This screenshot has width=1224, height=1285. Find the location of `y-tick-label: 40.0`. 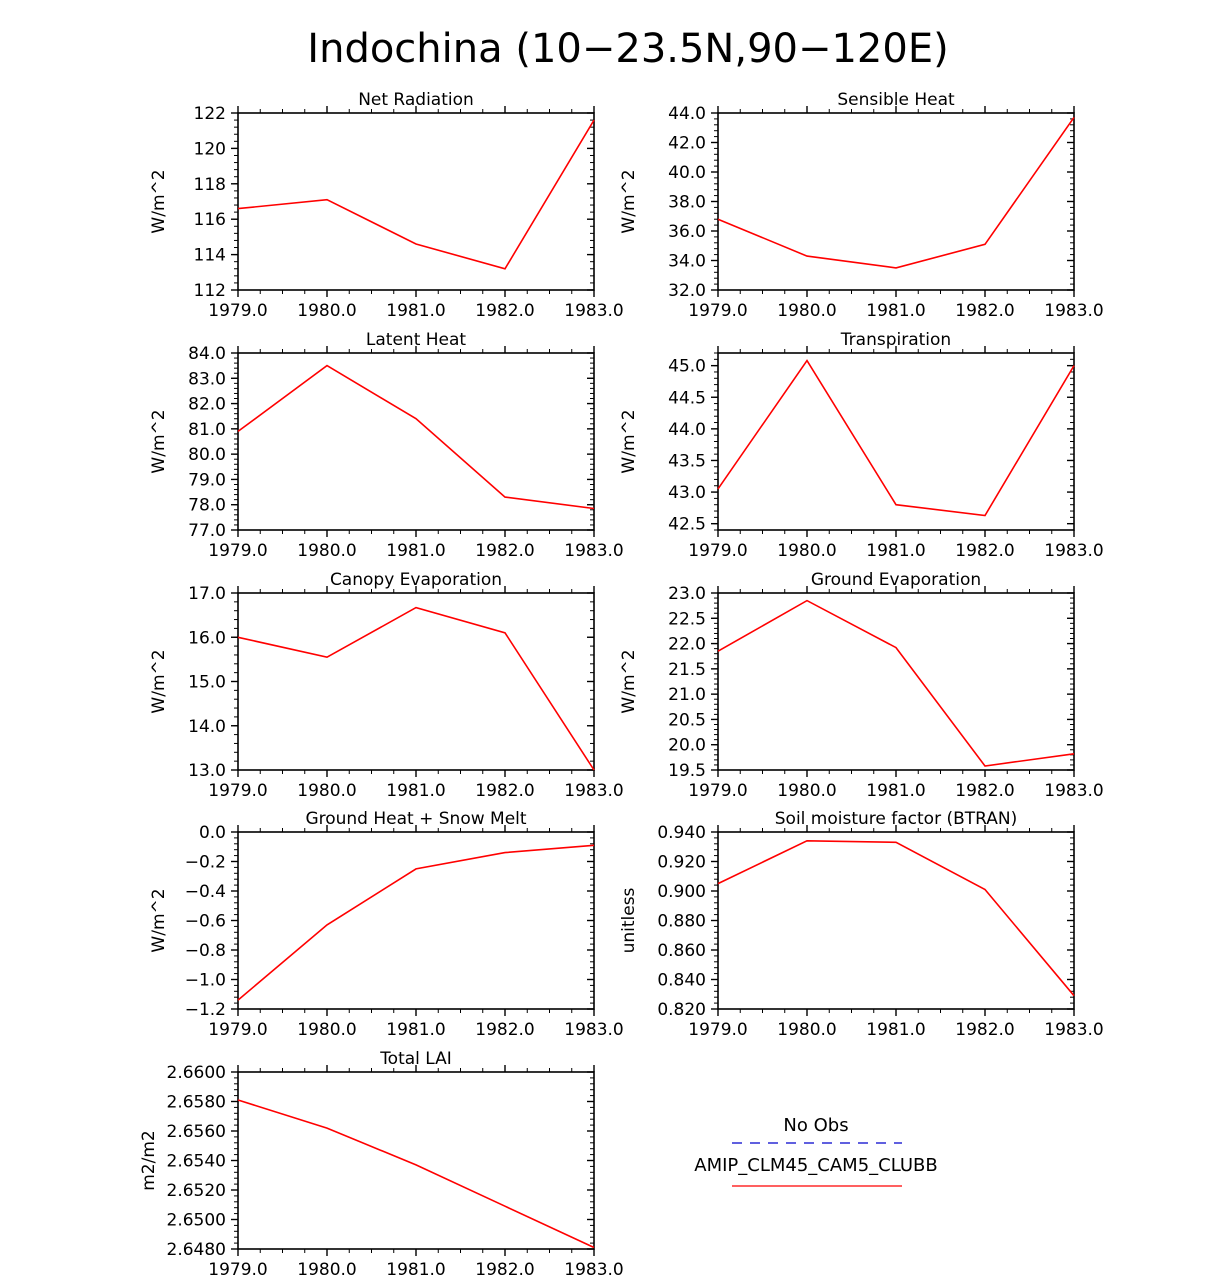

y-tick-label: 40.0 is located at coordinates (687, 173).